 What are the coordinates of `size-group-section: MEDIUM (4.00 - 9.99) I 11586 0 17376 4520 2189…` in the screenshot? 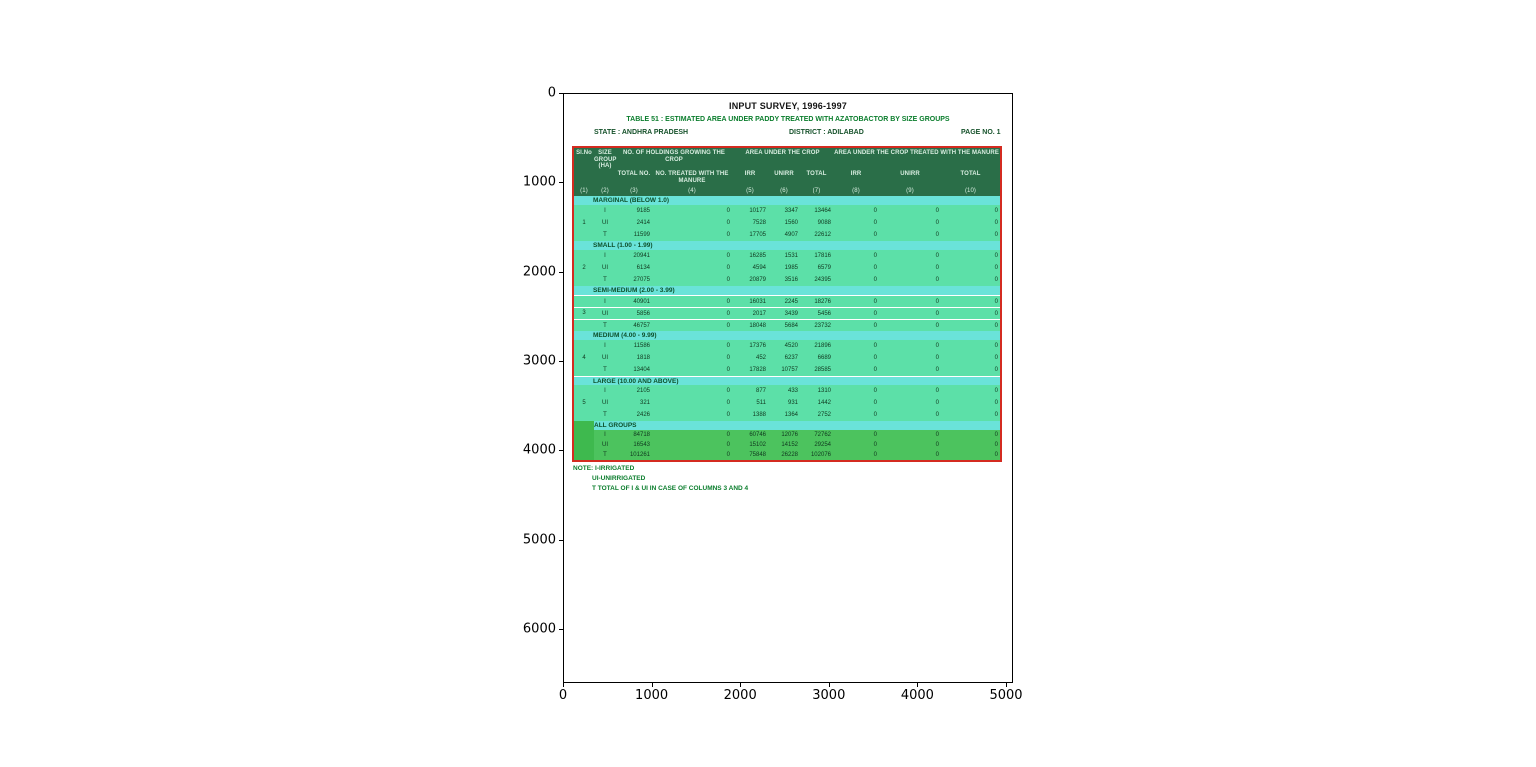 It's located at (787, 353).